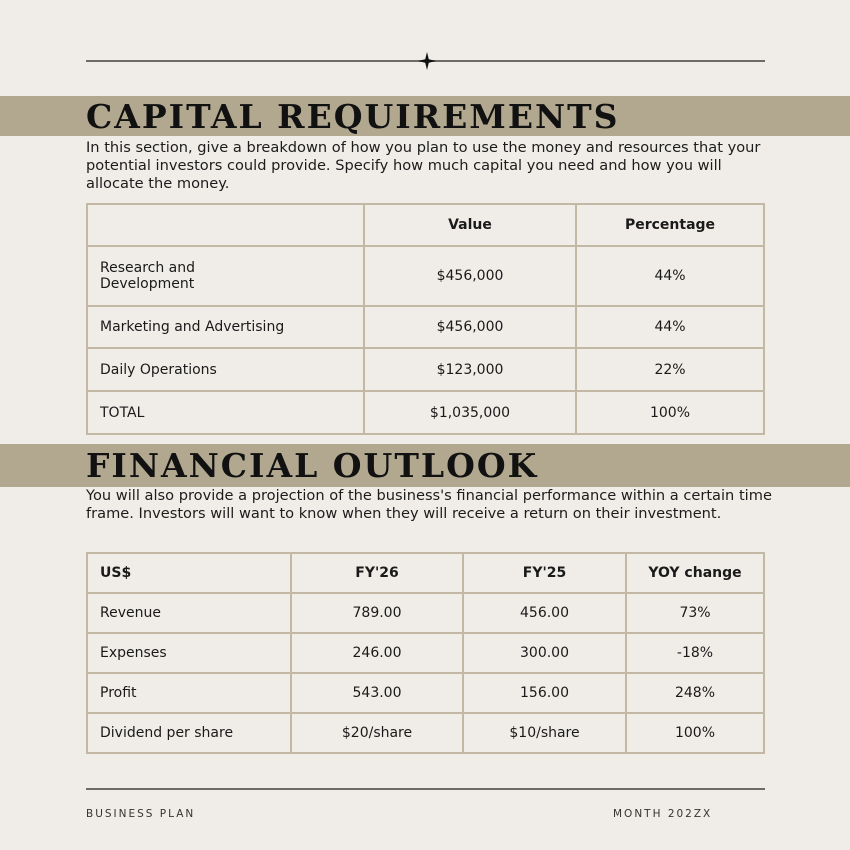 The width and height of the screenshot is (850, 850). Describe the element at coordinates (377, 573) in the screenshot. I see `header-cell: FY'26` at that location.